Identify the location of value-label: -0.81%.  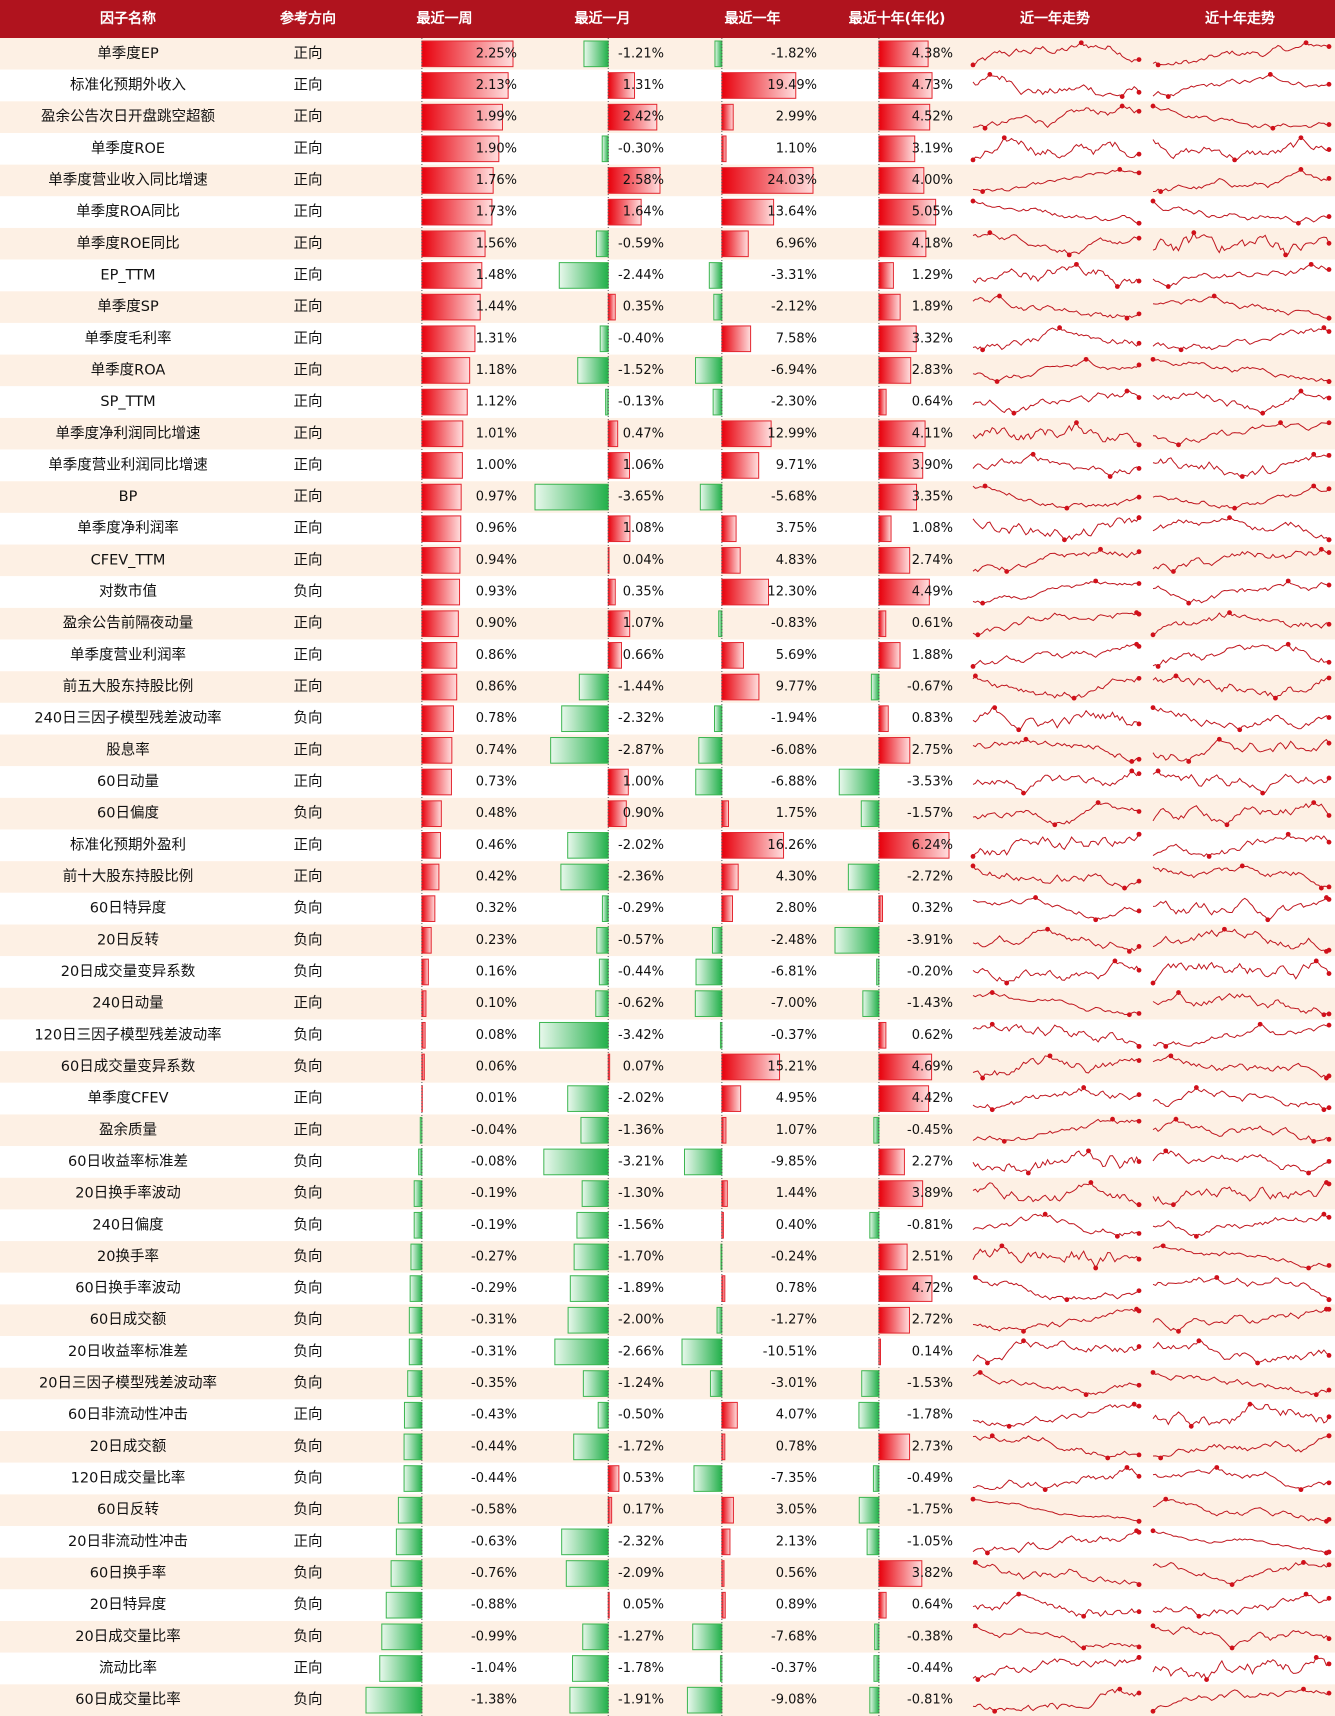
(930, 1700).